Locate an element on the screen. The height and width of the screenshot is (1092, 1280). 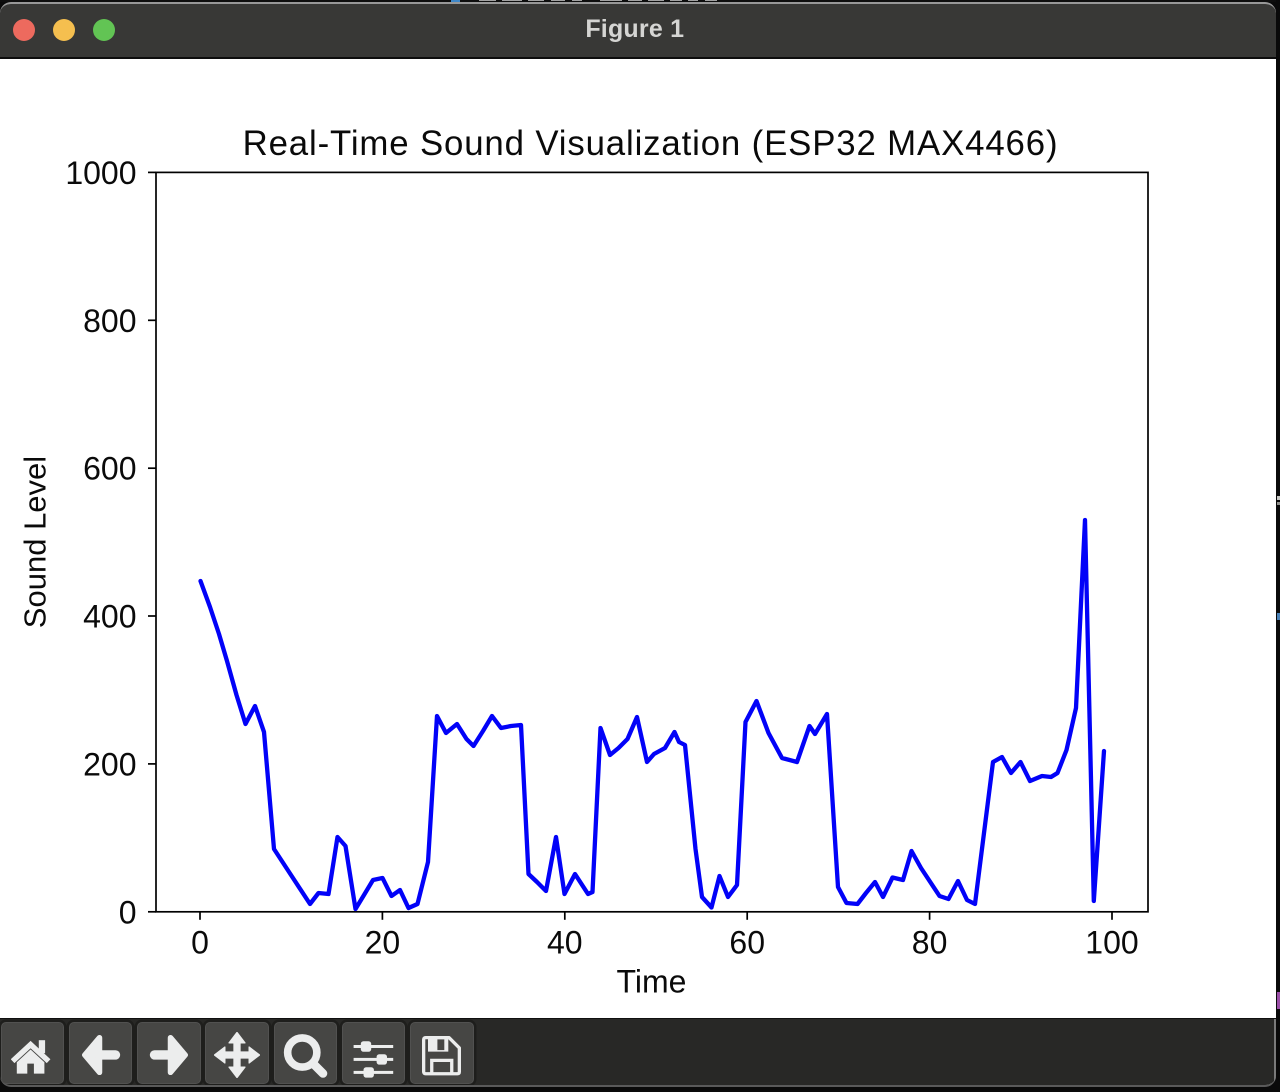
svg-text: 400 is located at coordinates (109, 617).